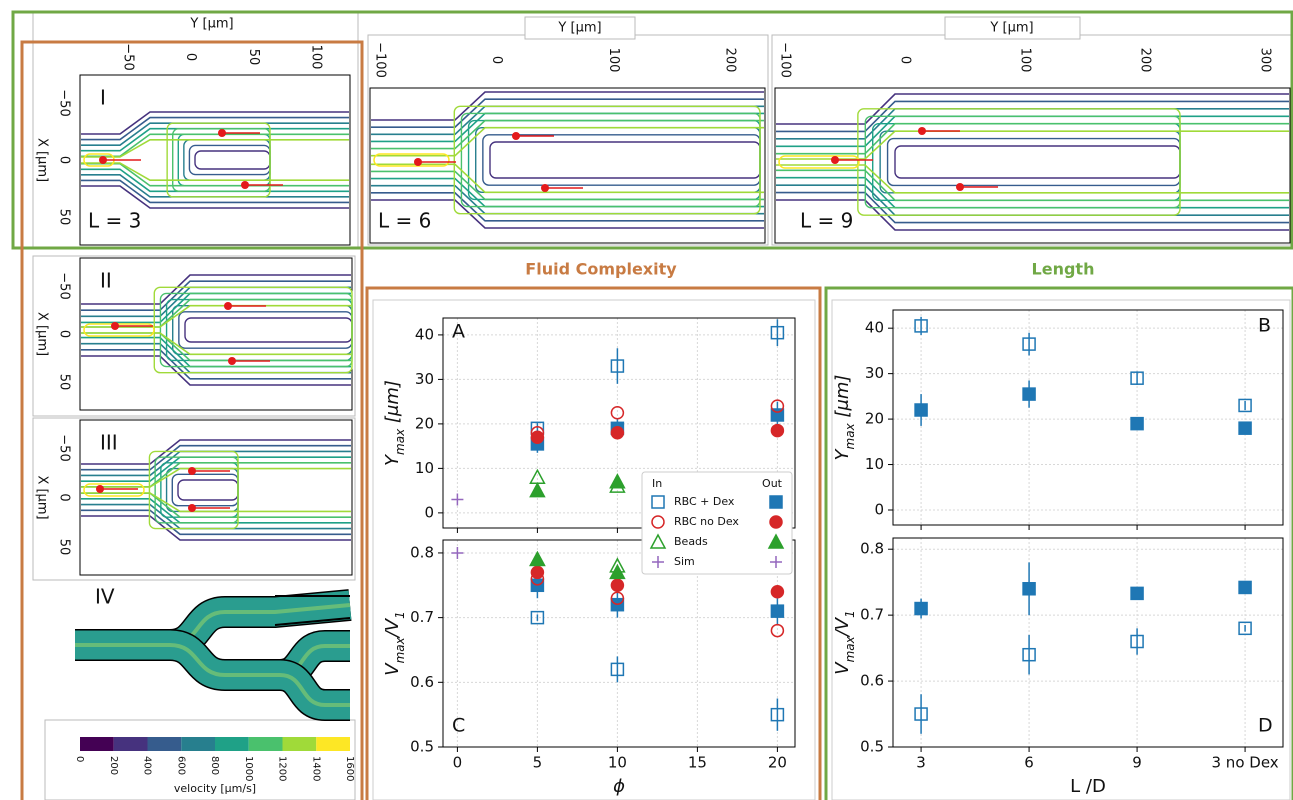  Describe the element at coordinates (215, 788) in the screenshot. I see `colorbar-label: velocity [μm/s]` at that location.